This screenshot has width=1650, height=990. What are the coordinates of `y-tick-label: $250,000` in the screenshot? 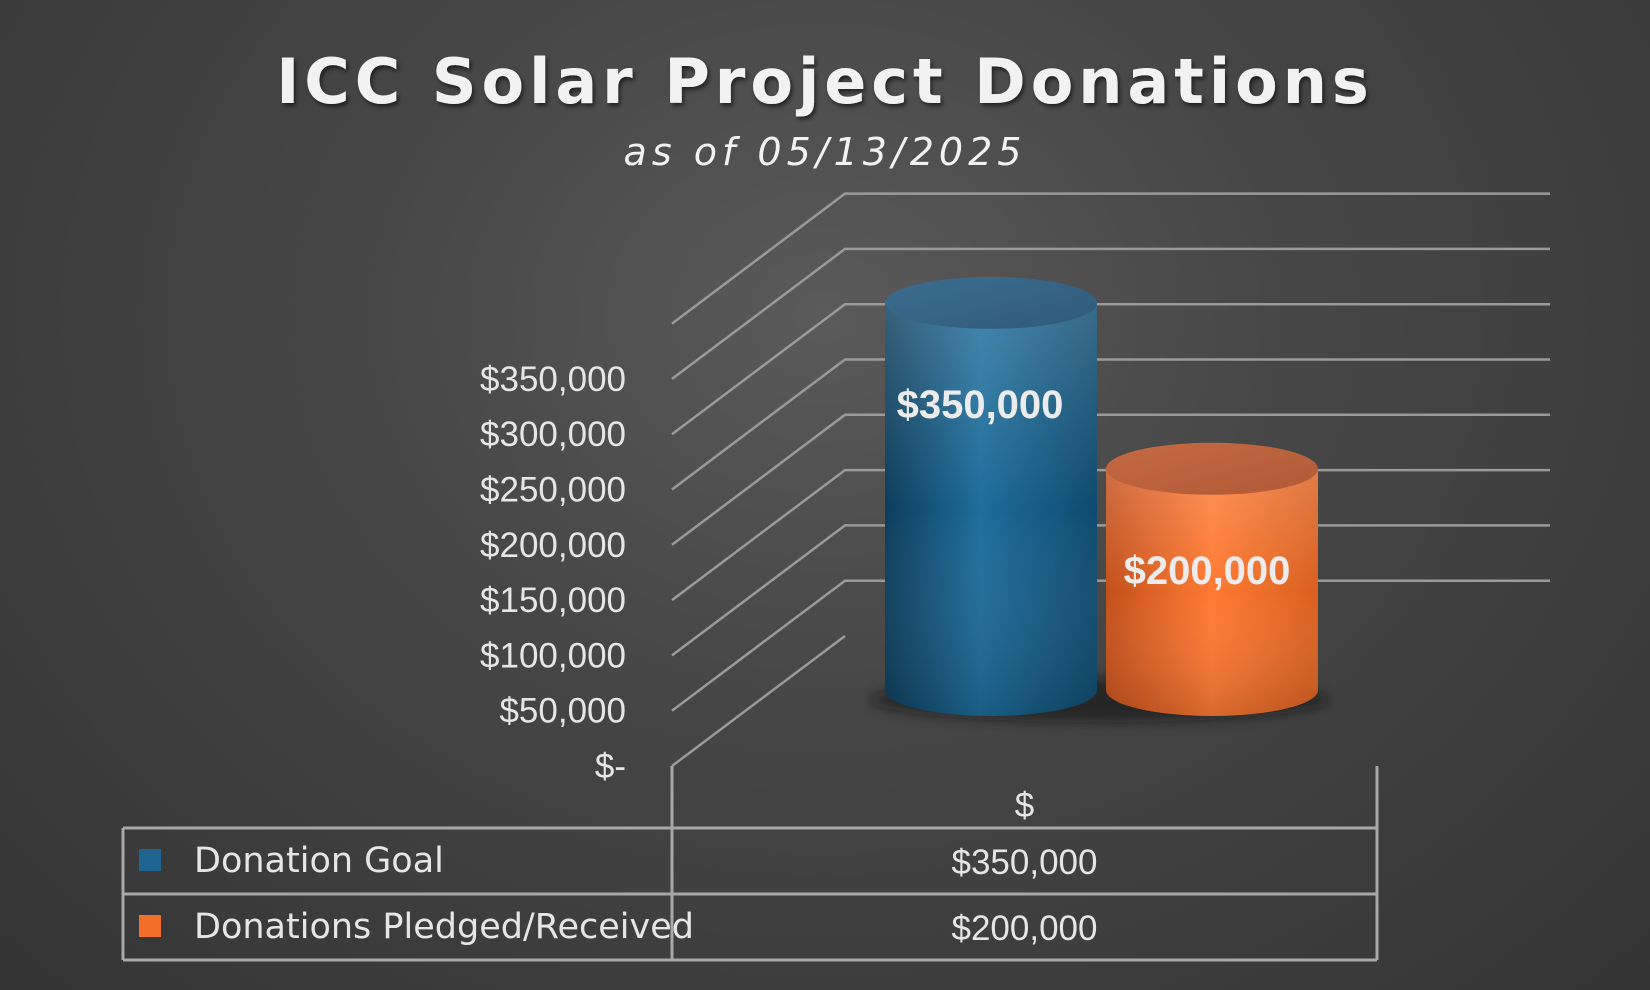 It's located at (553, 490).